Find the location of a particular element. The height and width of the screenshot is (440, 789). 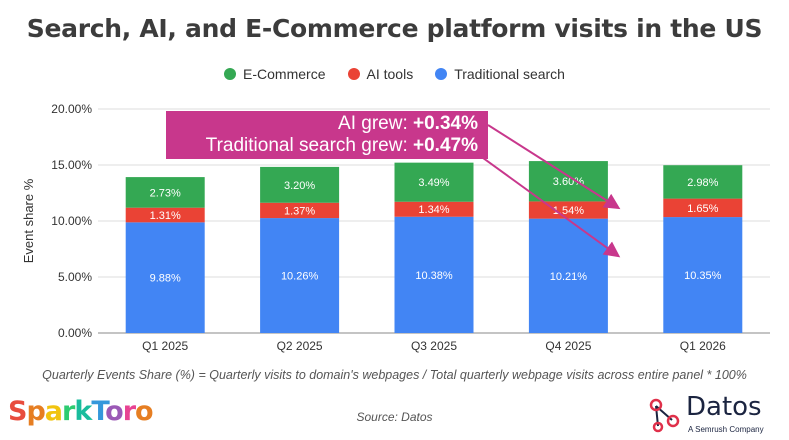

sparktoro-letter: p is located at coordinates (35, 411).